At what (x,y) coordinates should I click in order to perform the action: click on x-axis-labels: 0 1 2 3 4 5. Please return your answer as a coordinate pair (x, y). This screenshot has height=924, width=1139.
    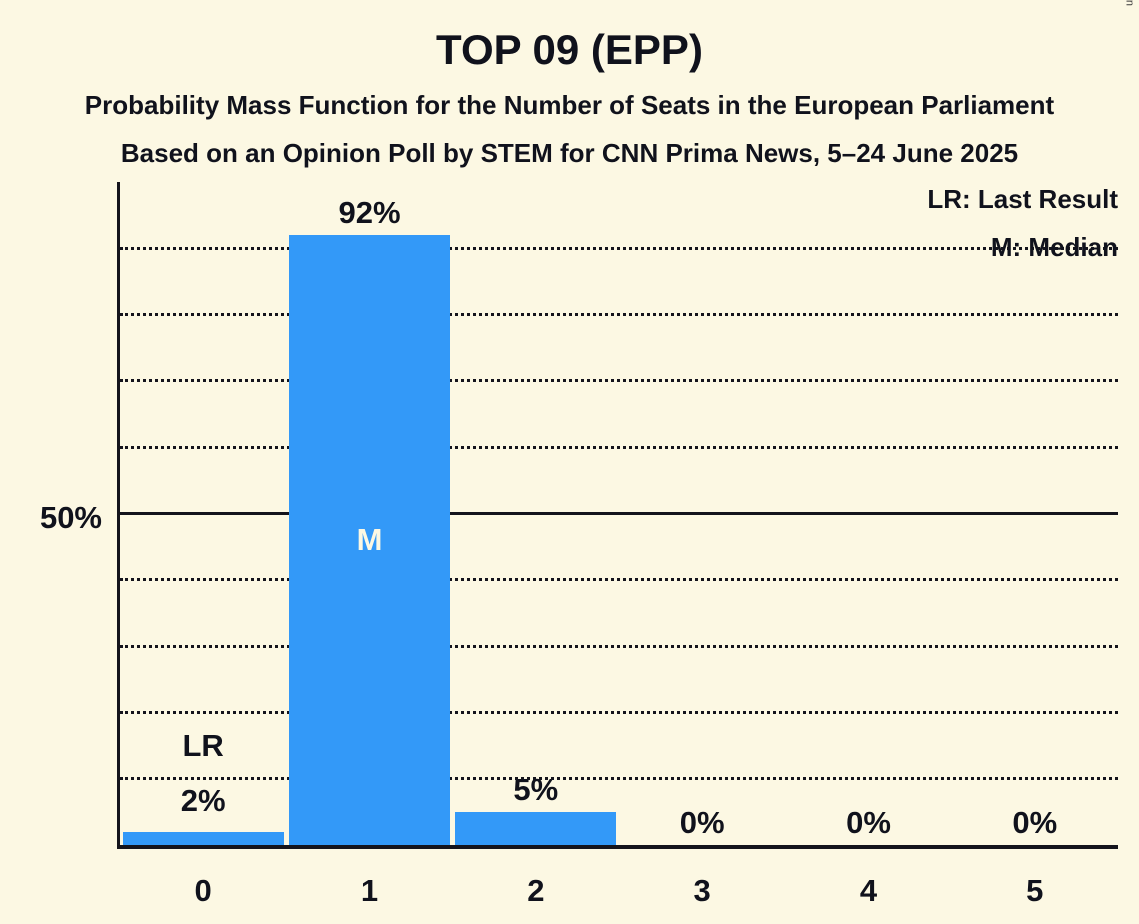
    Looking at the image, I should click on (619, 891).